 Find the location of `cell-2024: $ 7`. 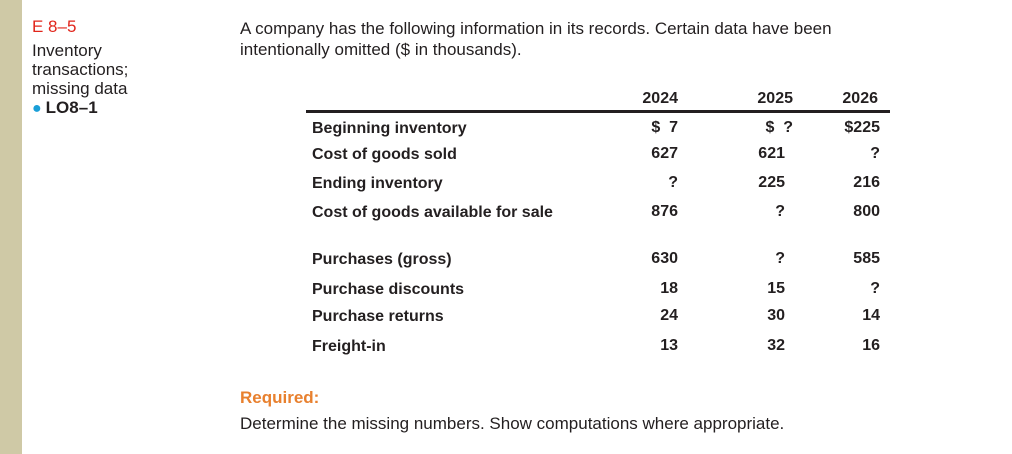

cell-2024: $ 7 is located at coordinates (664, 127).